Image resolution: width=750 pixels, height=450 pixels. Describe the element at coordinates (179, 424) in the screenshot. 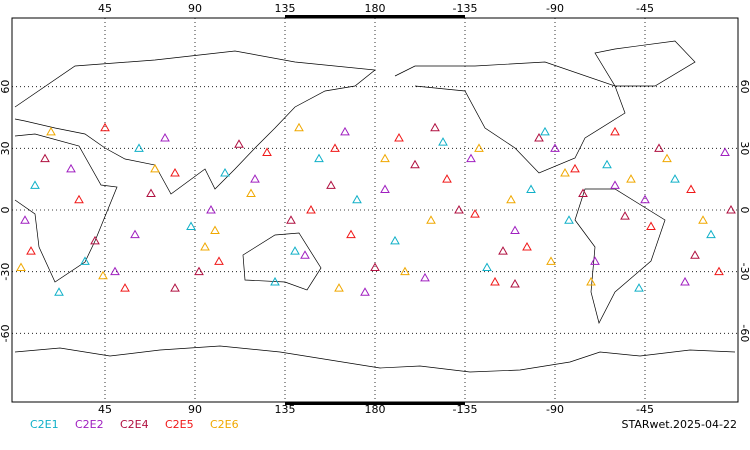

I see `legend-entry: C2E5` at that location.